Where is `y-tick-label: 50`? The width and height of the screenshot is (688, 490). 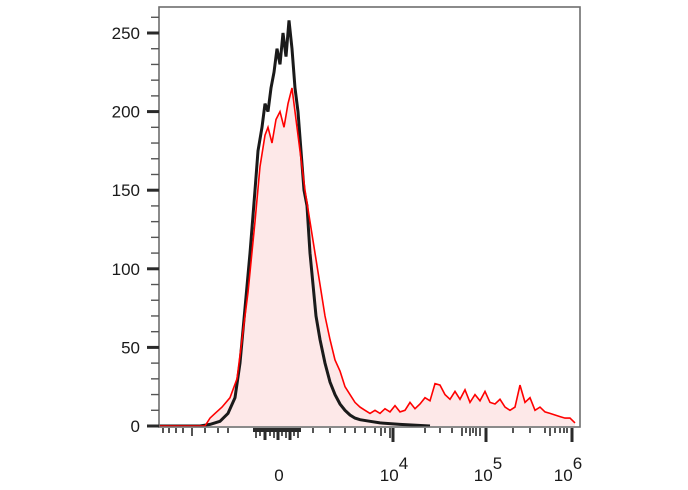
y-tick-label: 50 is located at coordinates (130, 347).